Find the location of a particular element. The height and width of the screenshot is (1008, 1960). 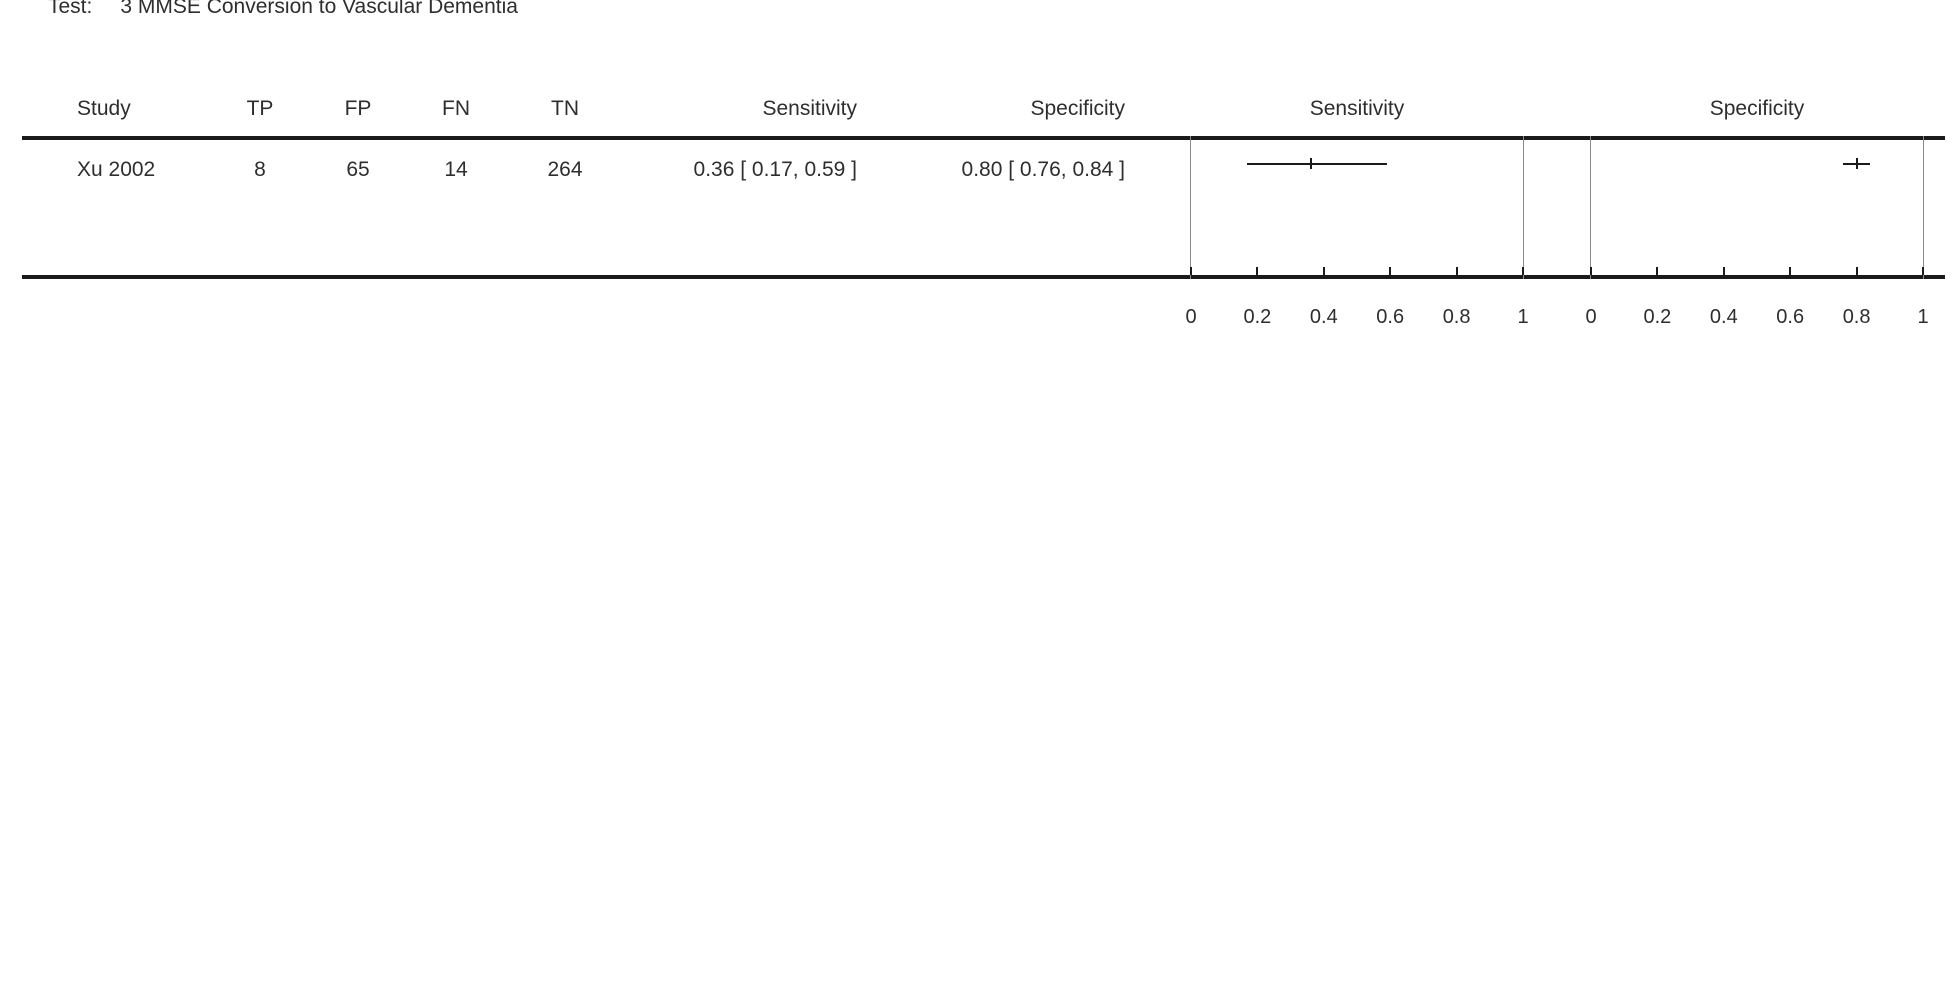

col-header-specificity: Specificity is located at coordinates (1077, 108).